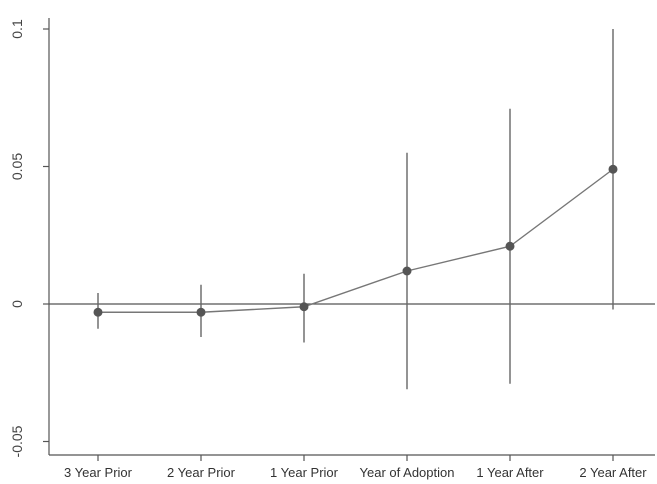 This screenshot has width=657, height=484. I want to click on y-tick-label: 0.05, so click(17, 166).